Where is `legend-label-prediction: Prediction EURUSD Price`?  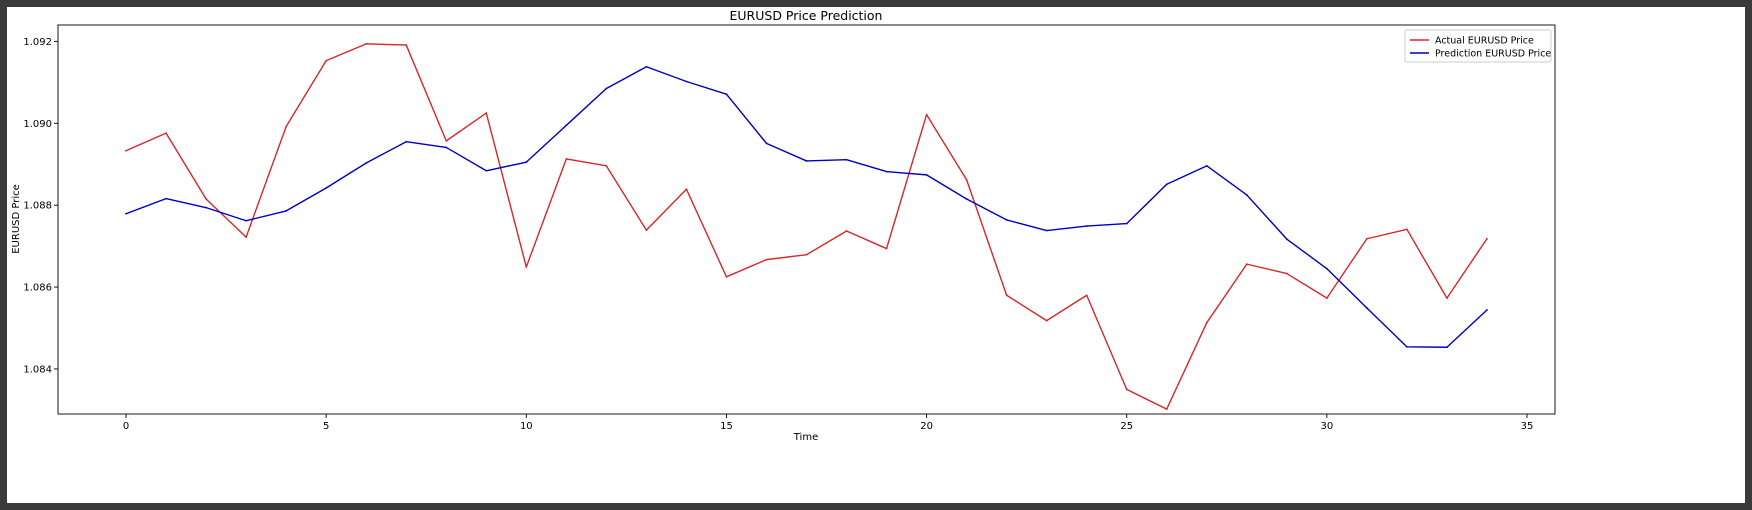 legend-label-prediction: Prediction EURUSD Price is located at coordinates (1493, 54).